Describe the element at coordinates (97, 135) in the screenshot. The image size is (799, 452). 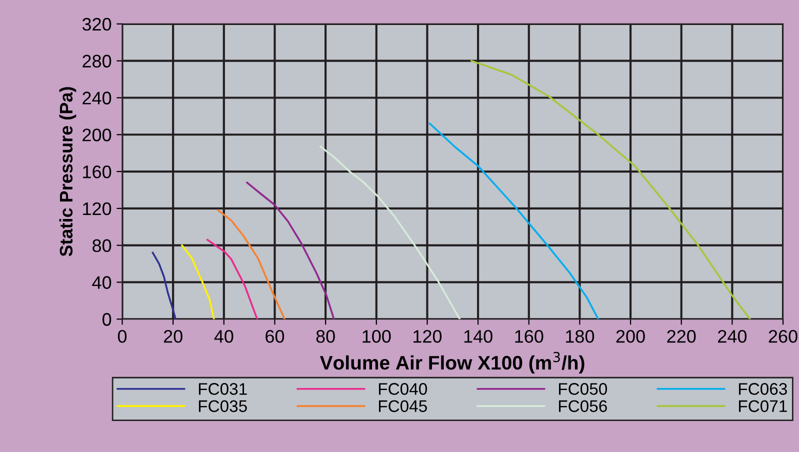
I see `y-tick-label: 200` at that location.